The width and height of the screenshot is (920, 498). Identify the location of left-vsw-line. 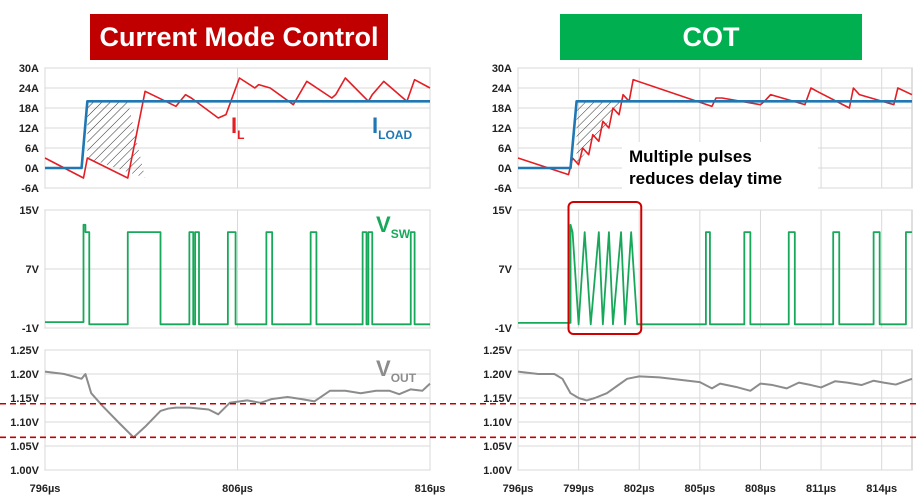
(237, 274).